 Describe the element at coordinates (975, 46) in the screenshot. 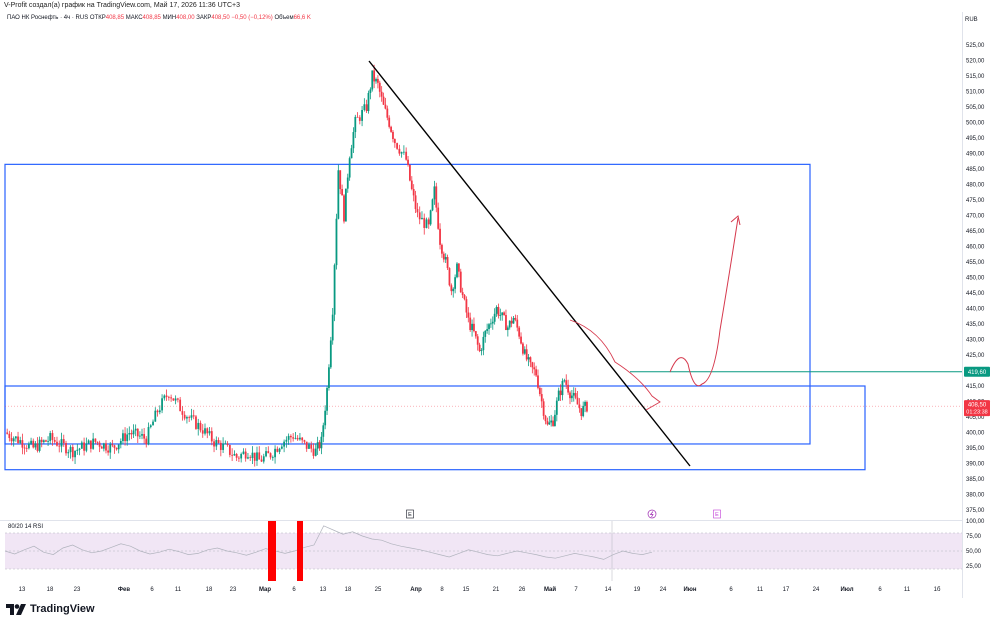

I see `price-tick-label: 525,00` at that location.